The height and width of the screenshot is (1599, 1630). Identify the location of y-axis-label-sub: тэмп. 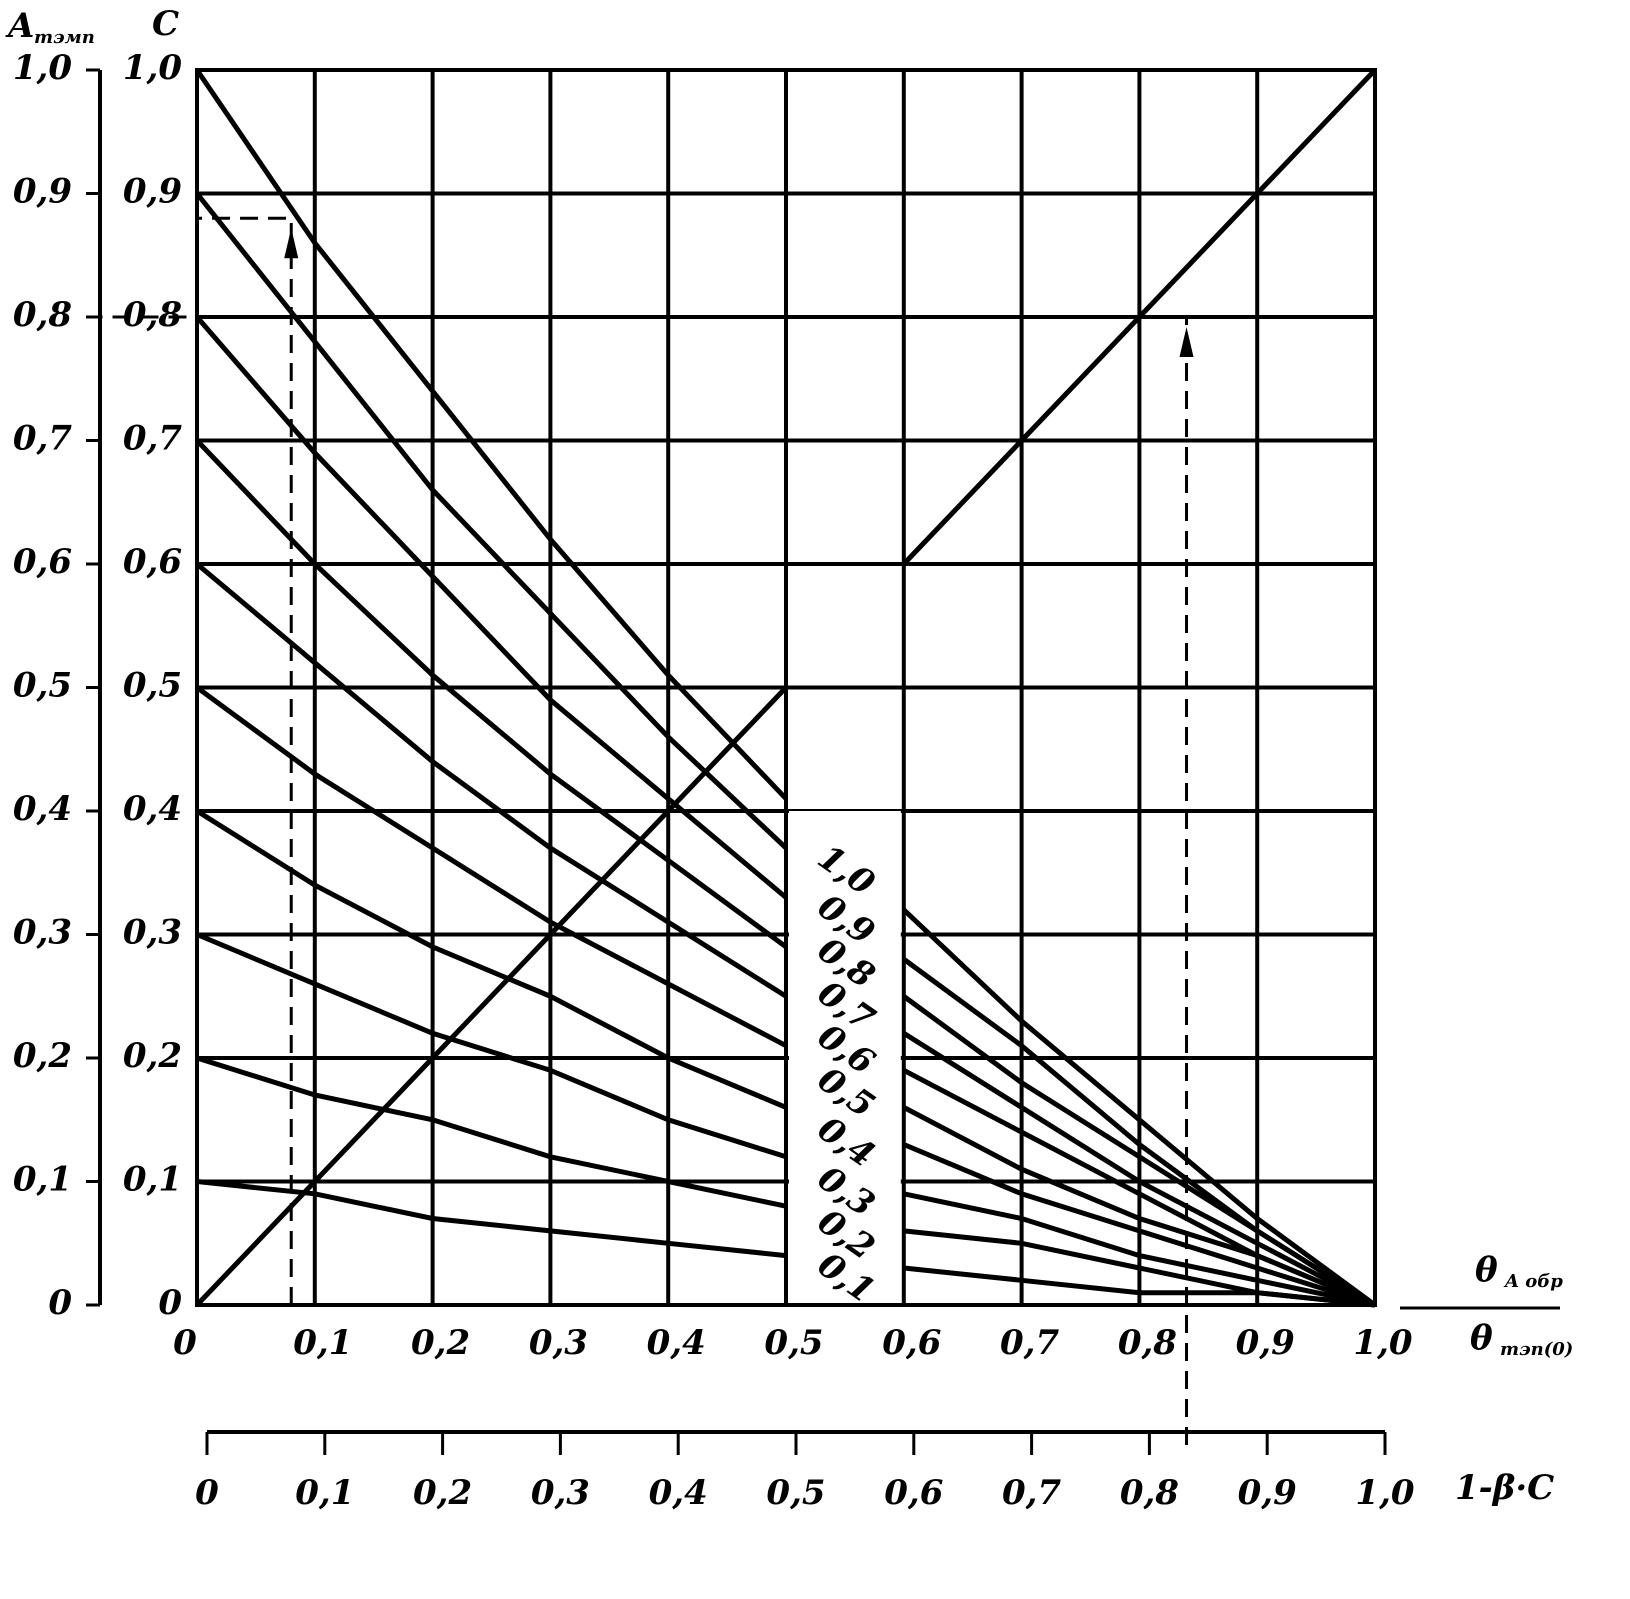
(64, 37).